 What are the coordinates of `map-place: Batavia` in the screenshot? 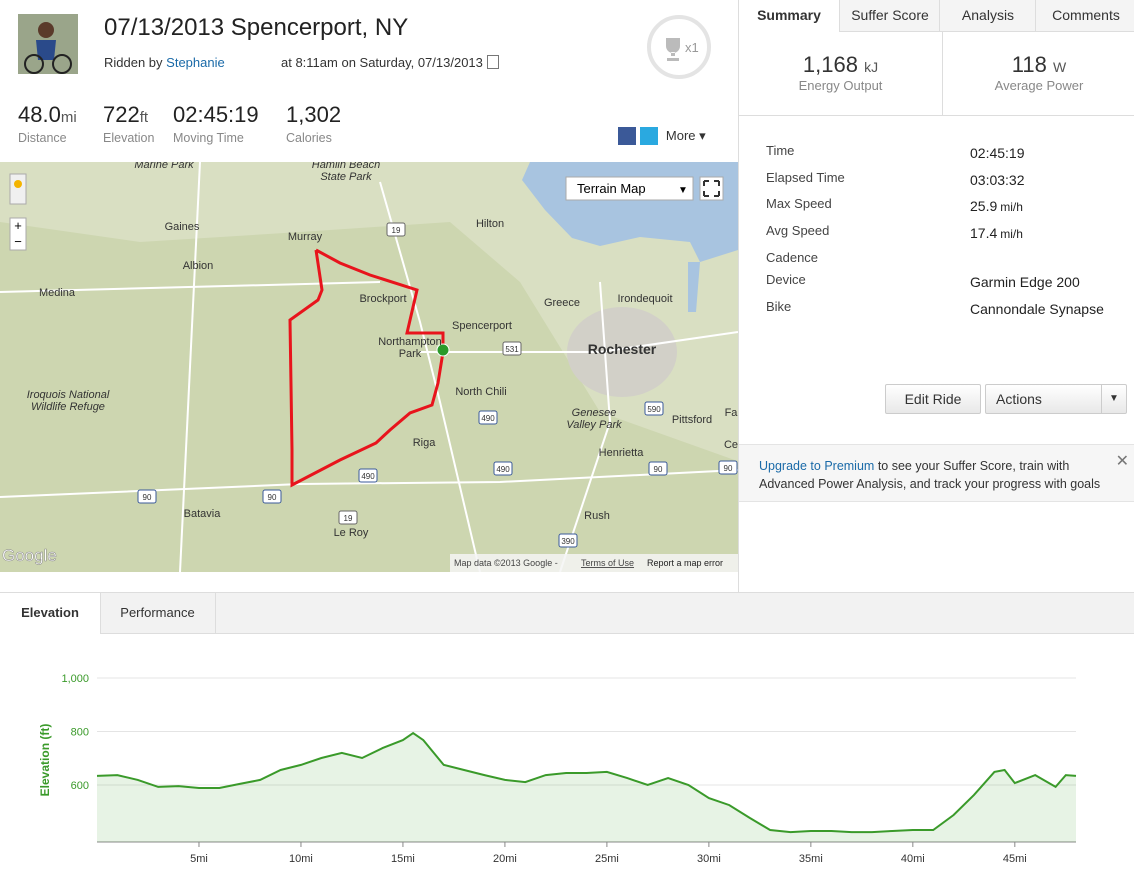 It's located at (203, 514).